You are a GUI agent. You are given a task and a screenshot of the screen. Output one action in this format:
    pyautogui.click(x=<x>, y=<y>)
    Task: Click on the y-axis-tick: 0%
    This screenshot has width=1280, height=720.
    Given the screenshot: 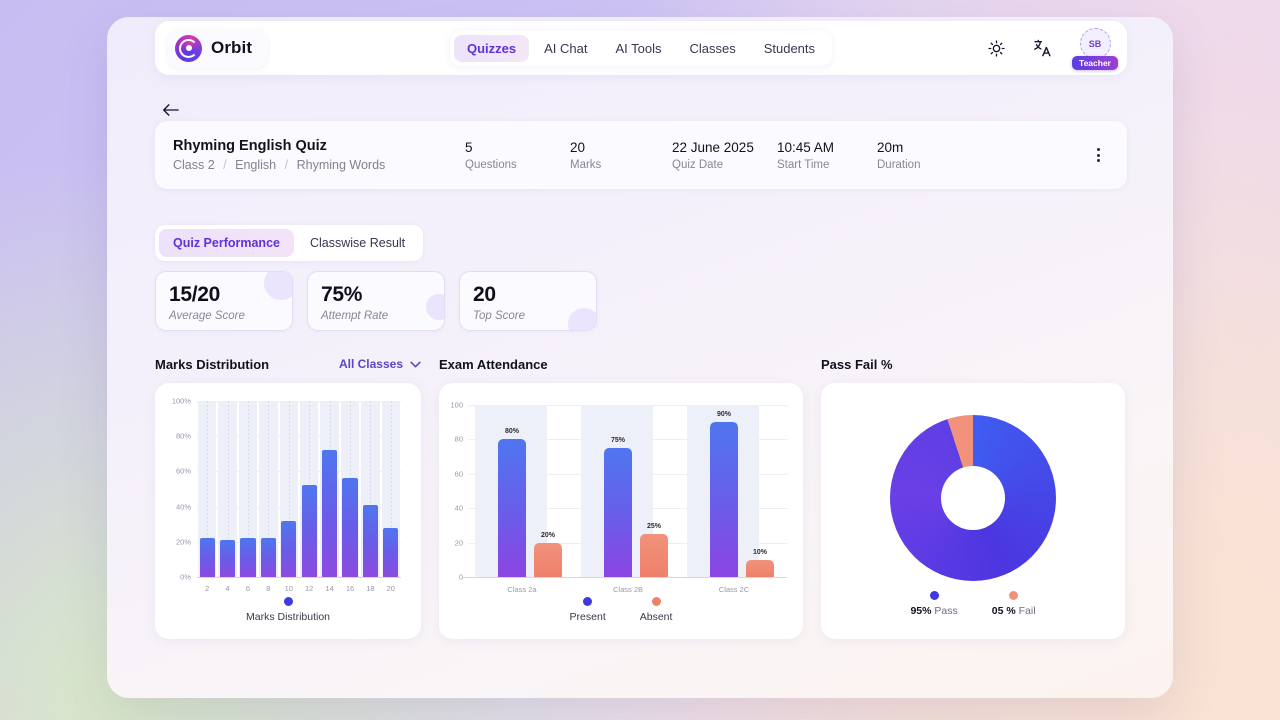 What is the action you would take?
    pyautogui.click(x=185, y=577)
    